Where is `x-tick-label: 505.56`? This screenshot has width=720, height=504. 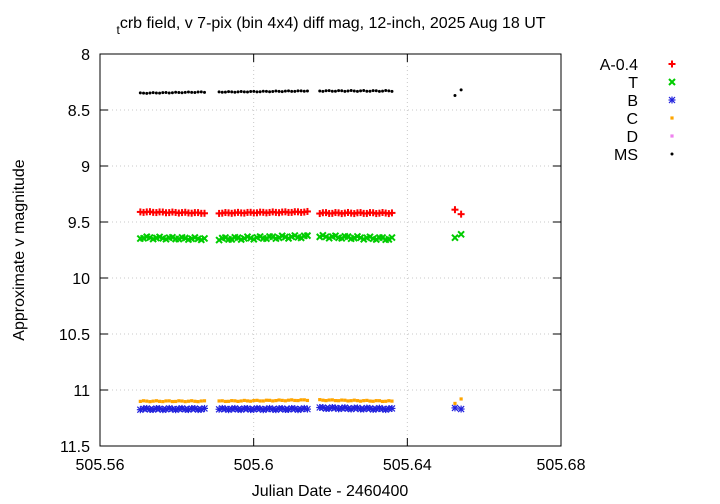
x-tick-label: 505.56 is located at coordinates (100, 465).